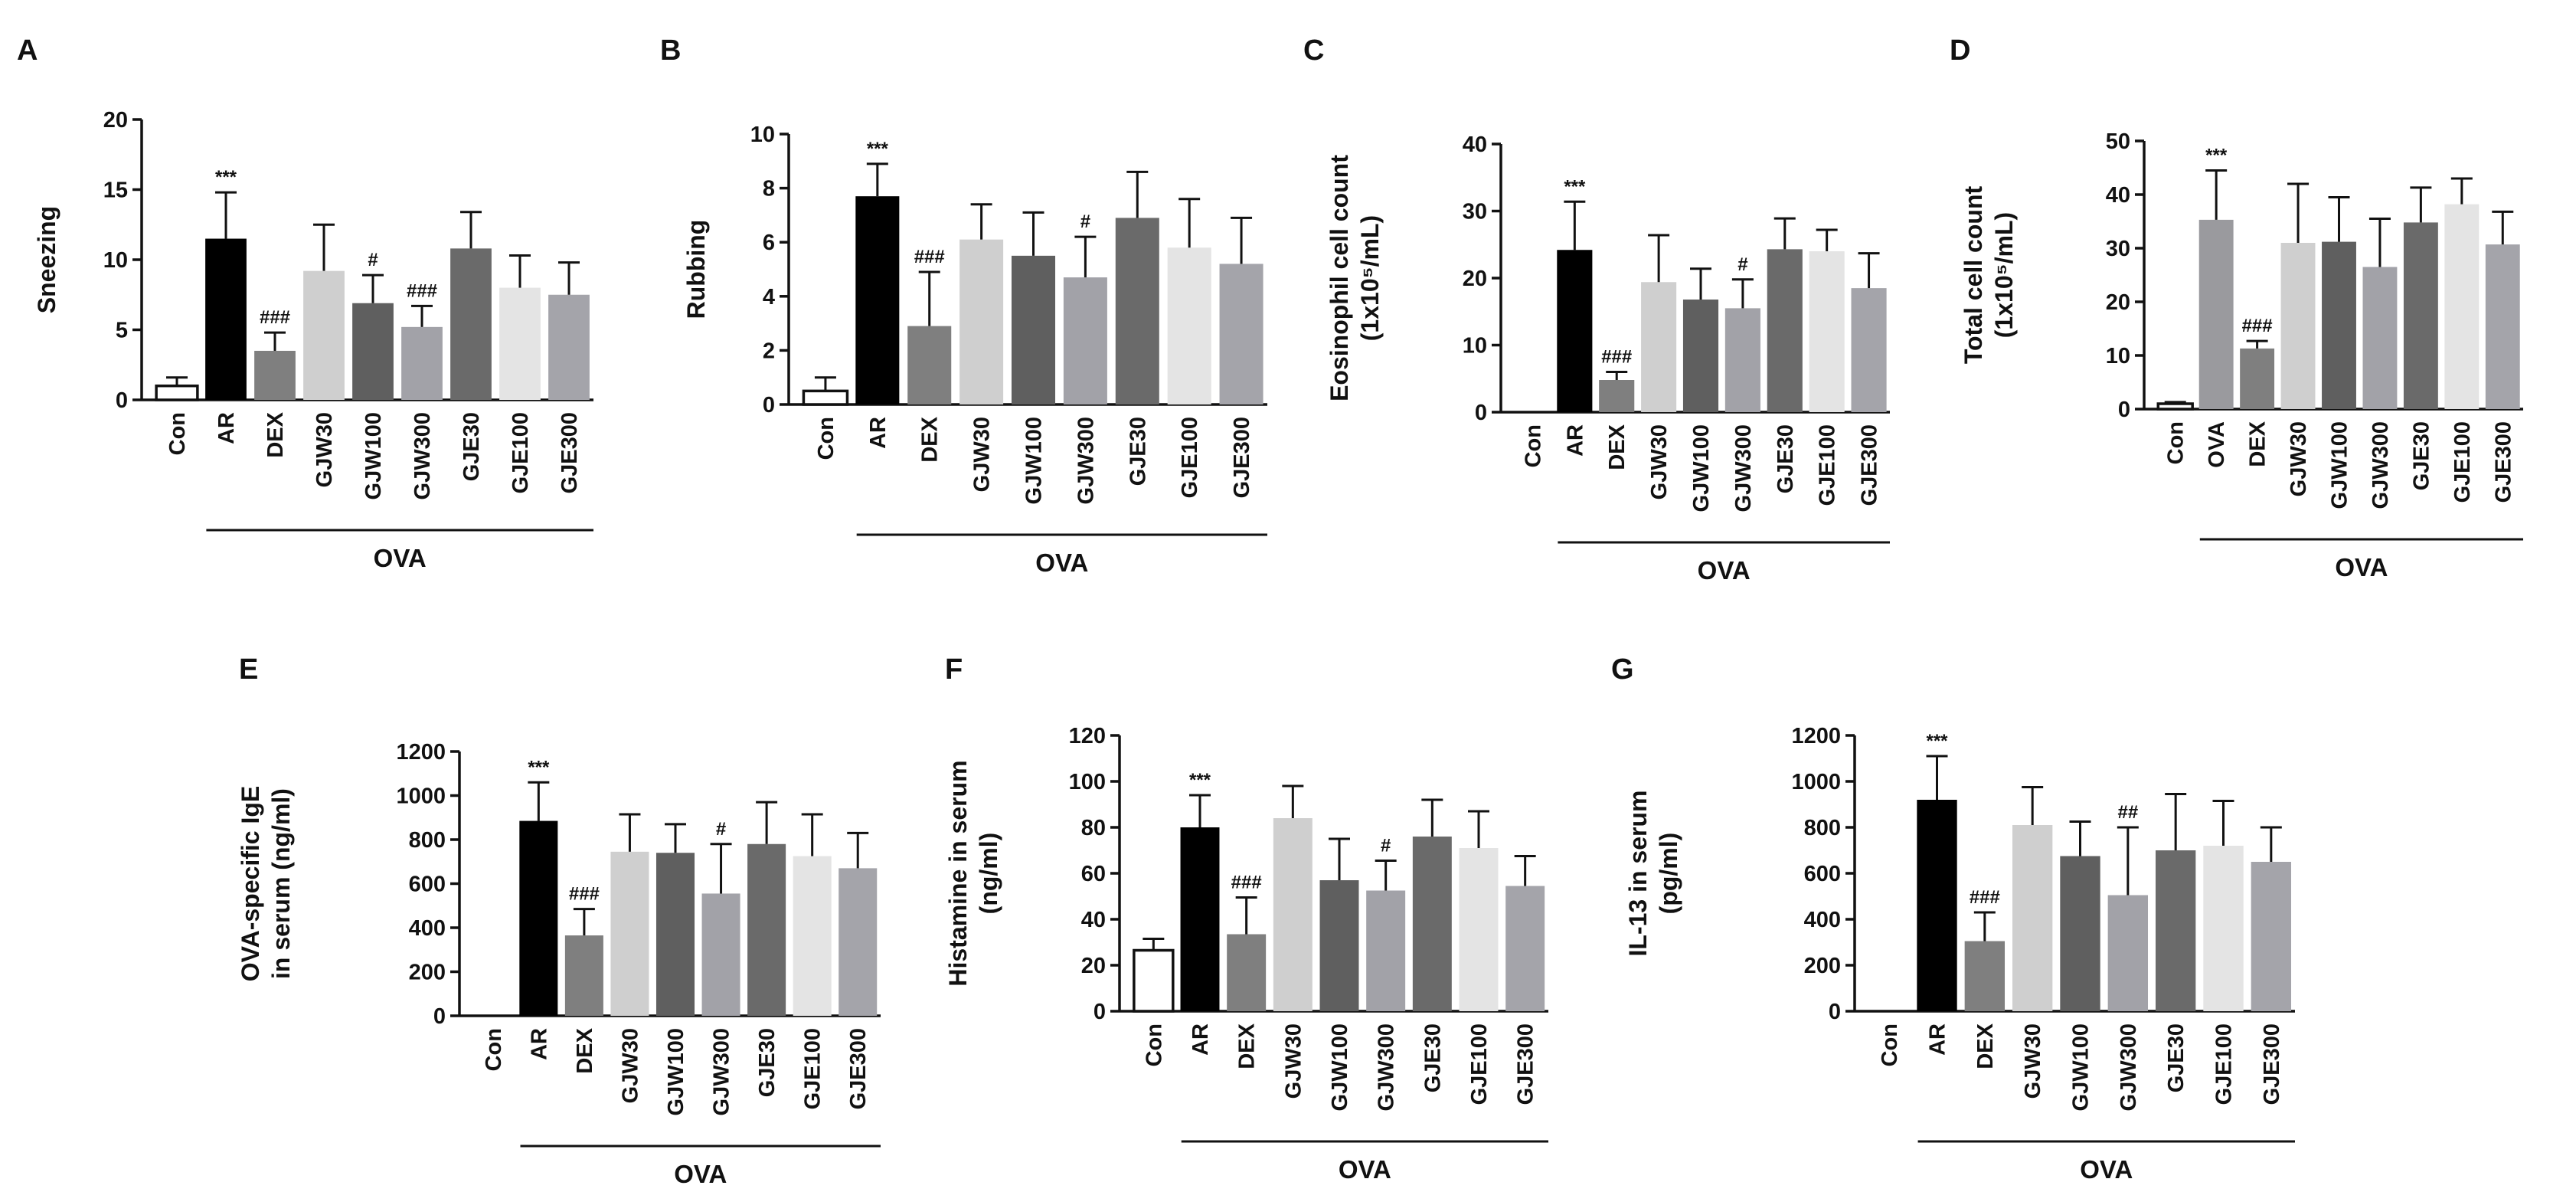 The image size is (2576, 1192). I want to click on y-tick-label: 1200, so click(1816, 736).